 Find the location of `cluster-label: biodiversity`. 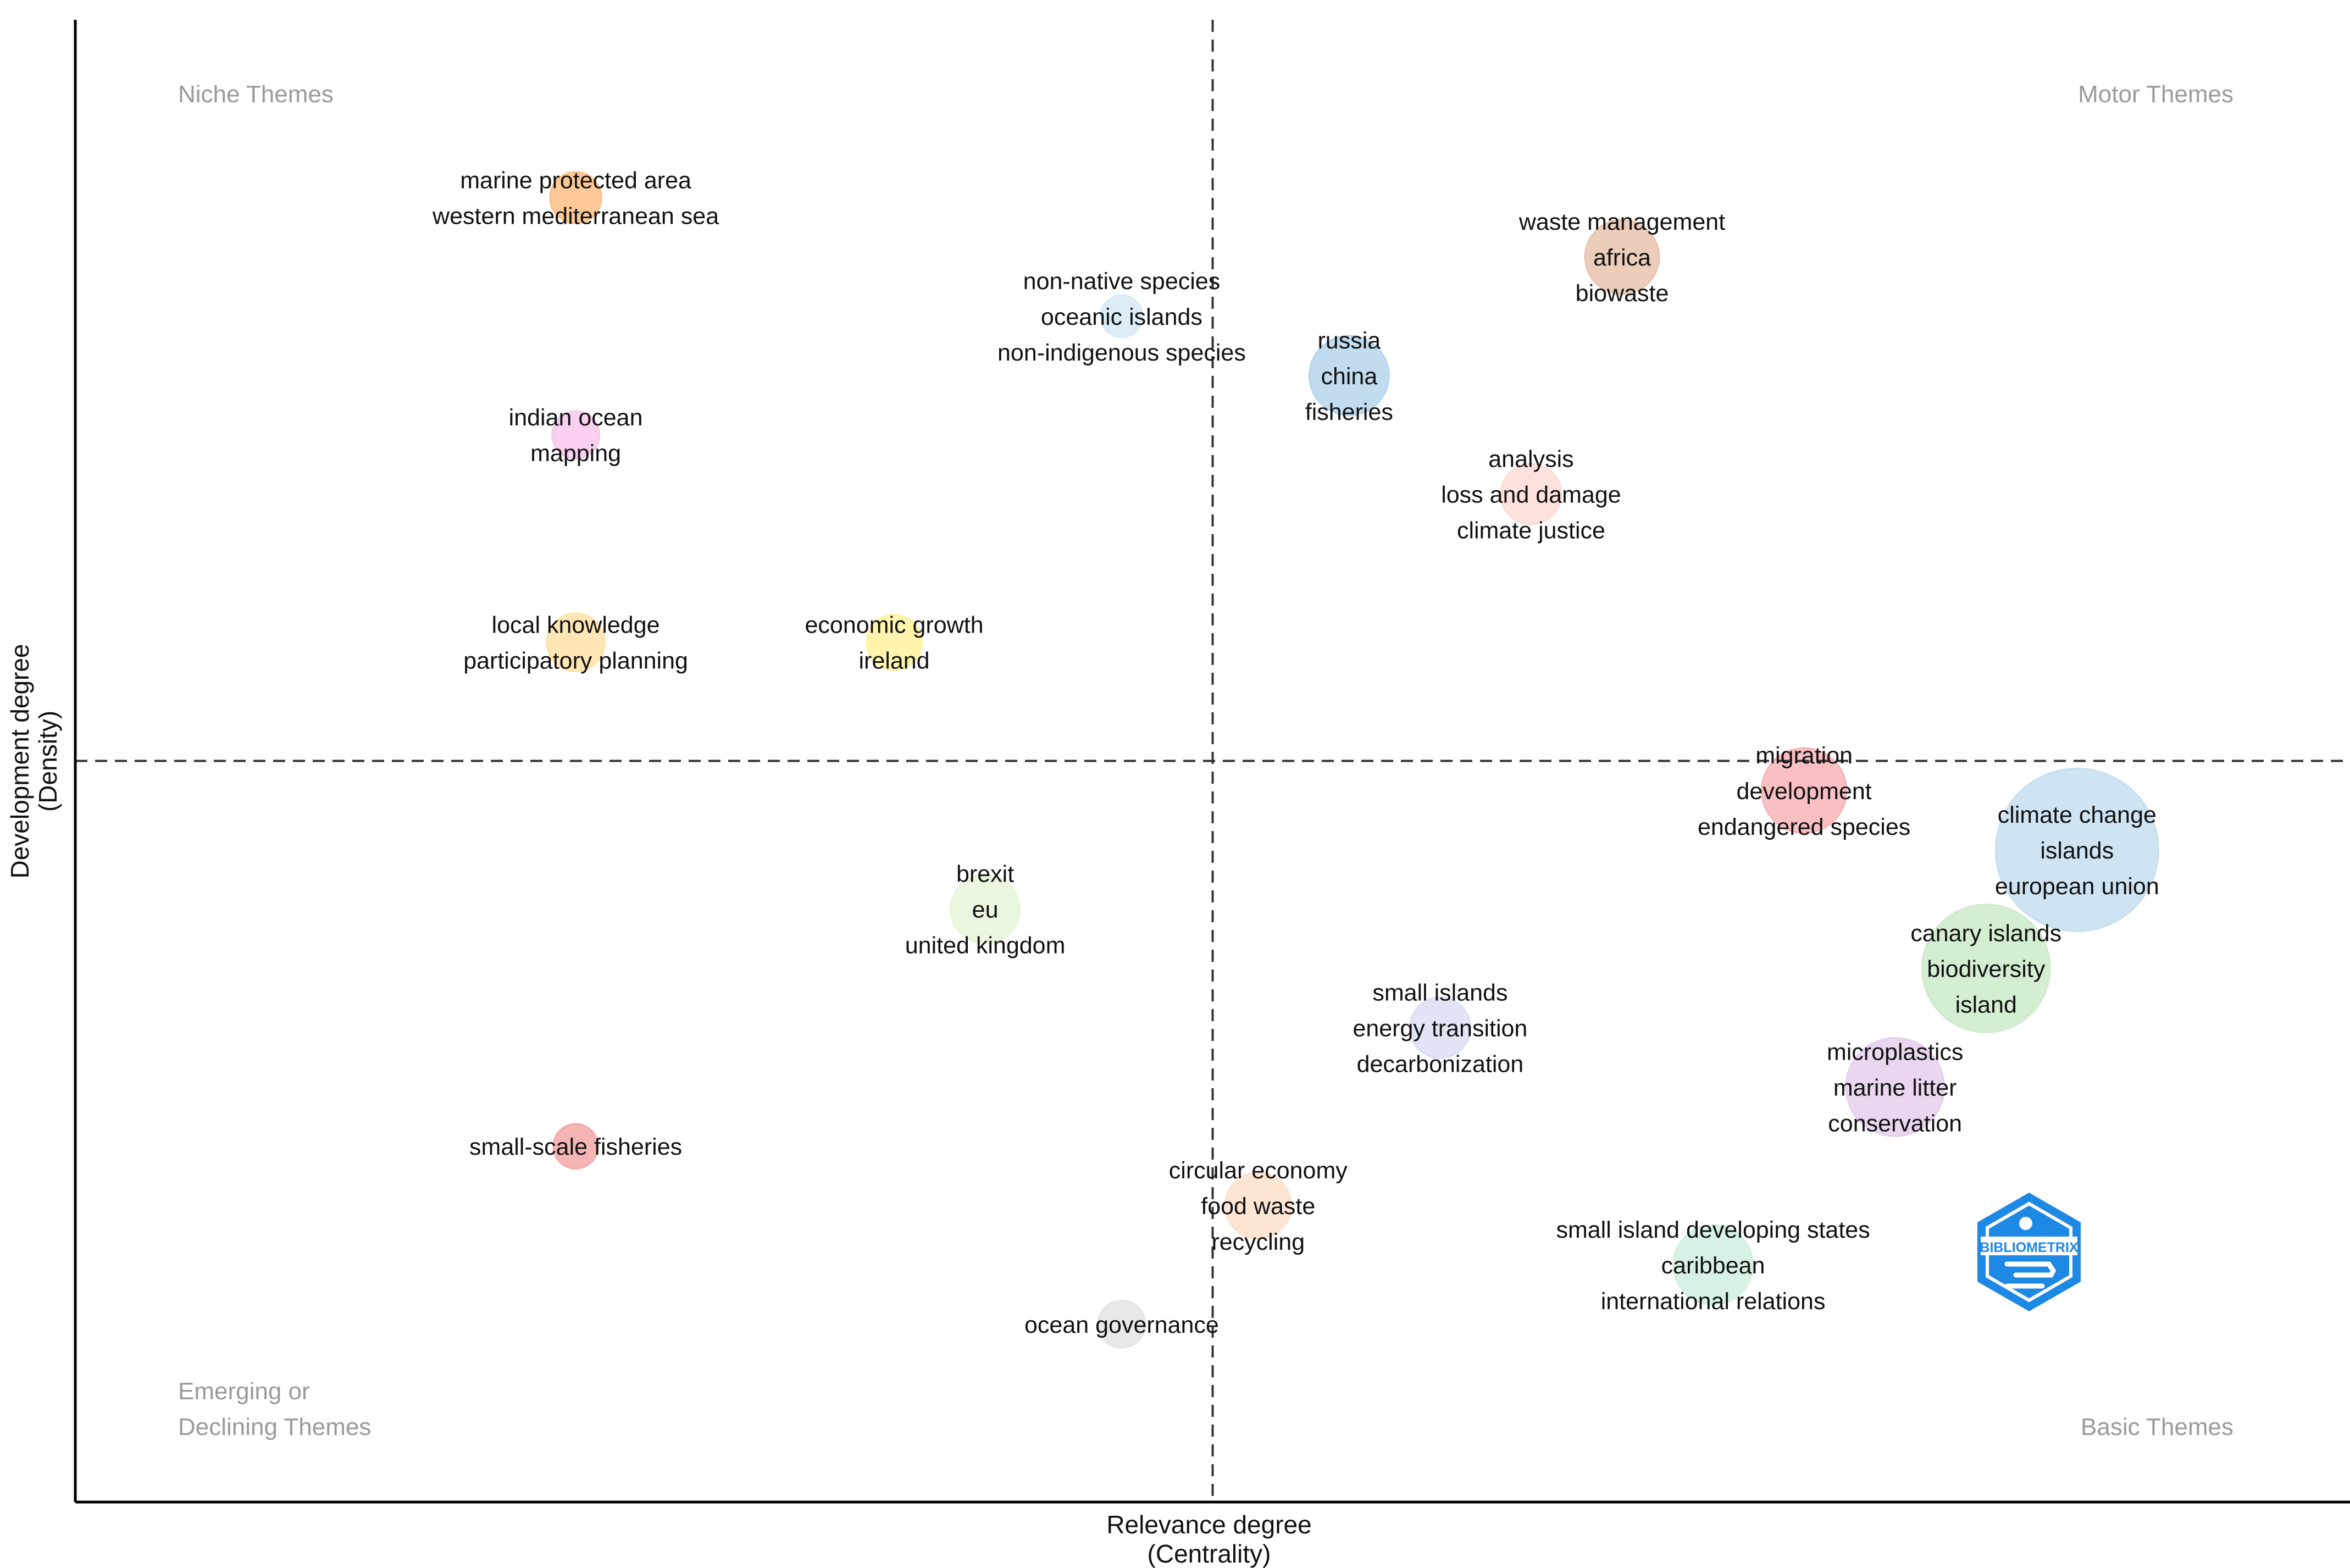

cluster-label: biodiversity is located at coordinates (1987, 969).